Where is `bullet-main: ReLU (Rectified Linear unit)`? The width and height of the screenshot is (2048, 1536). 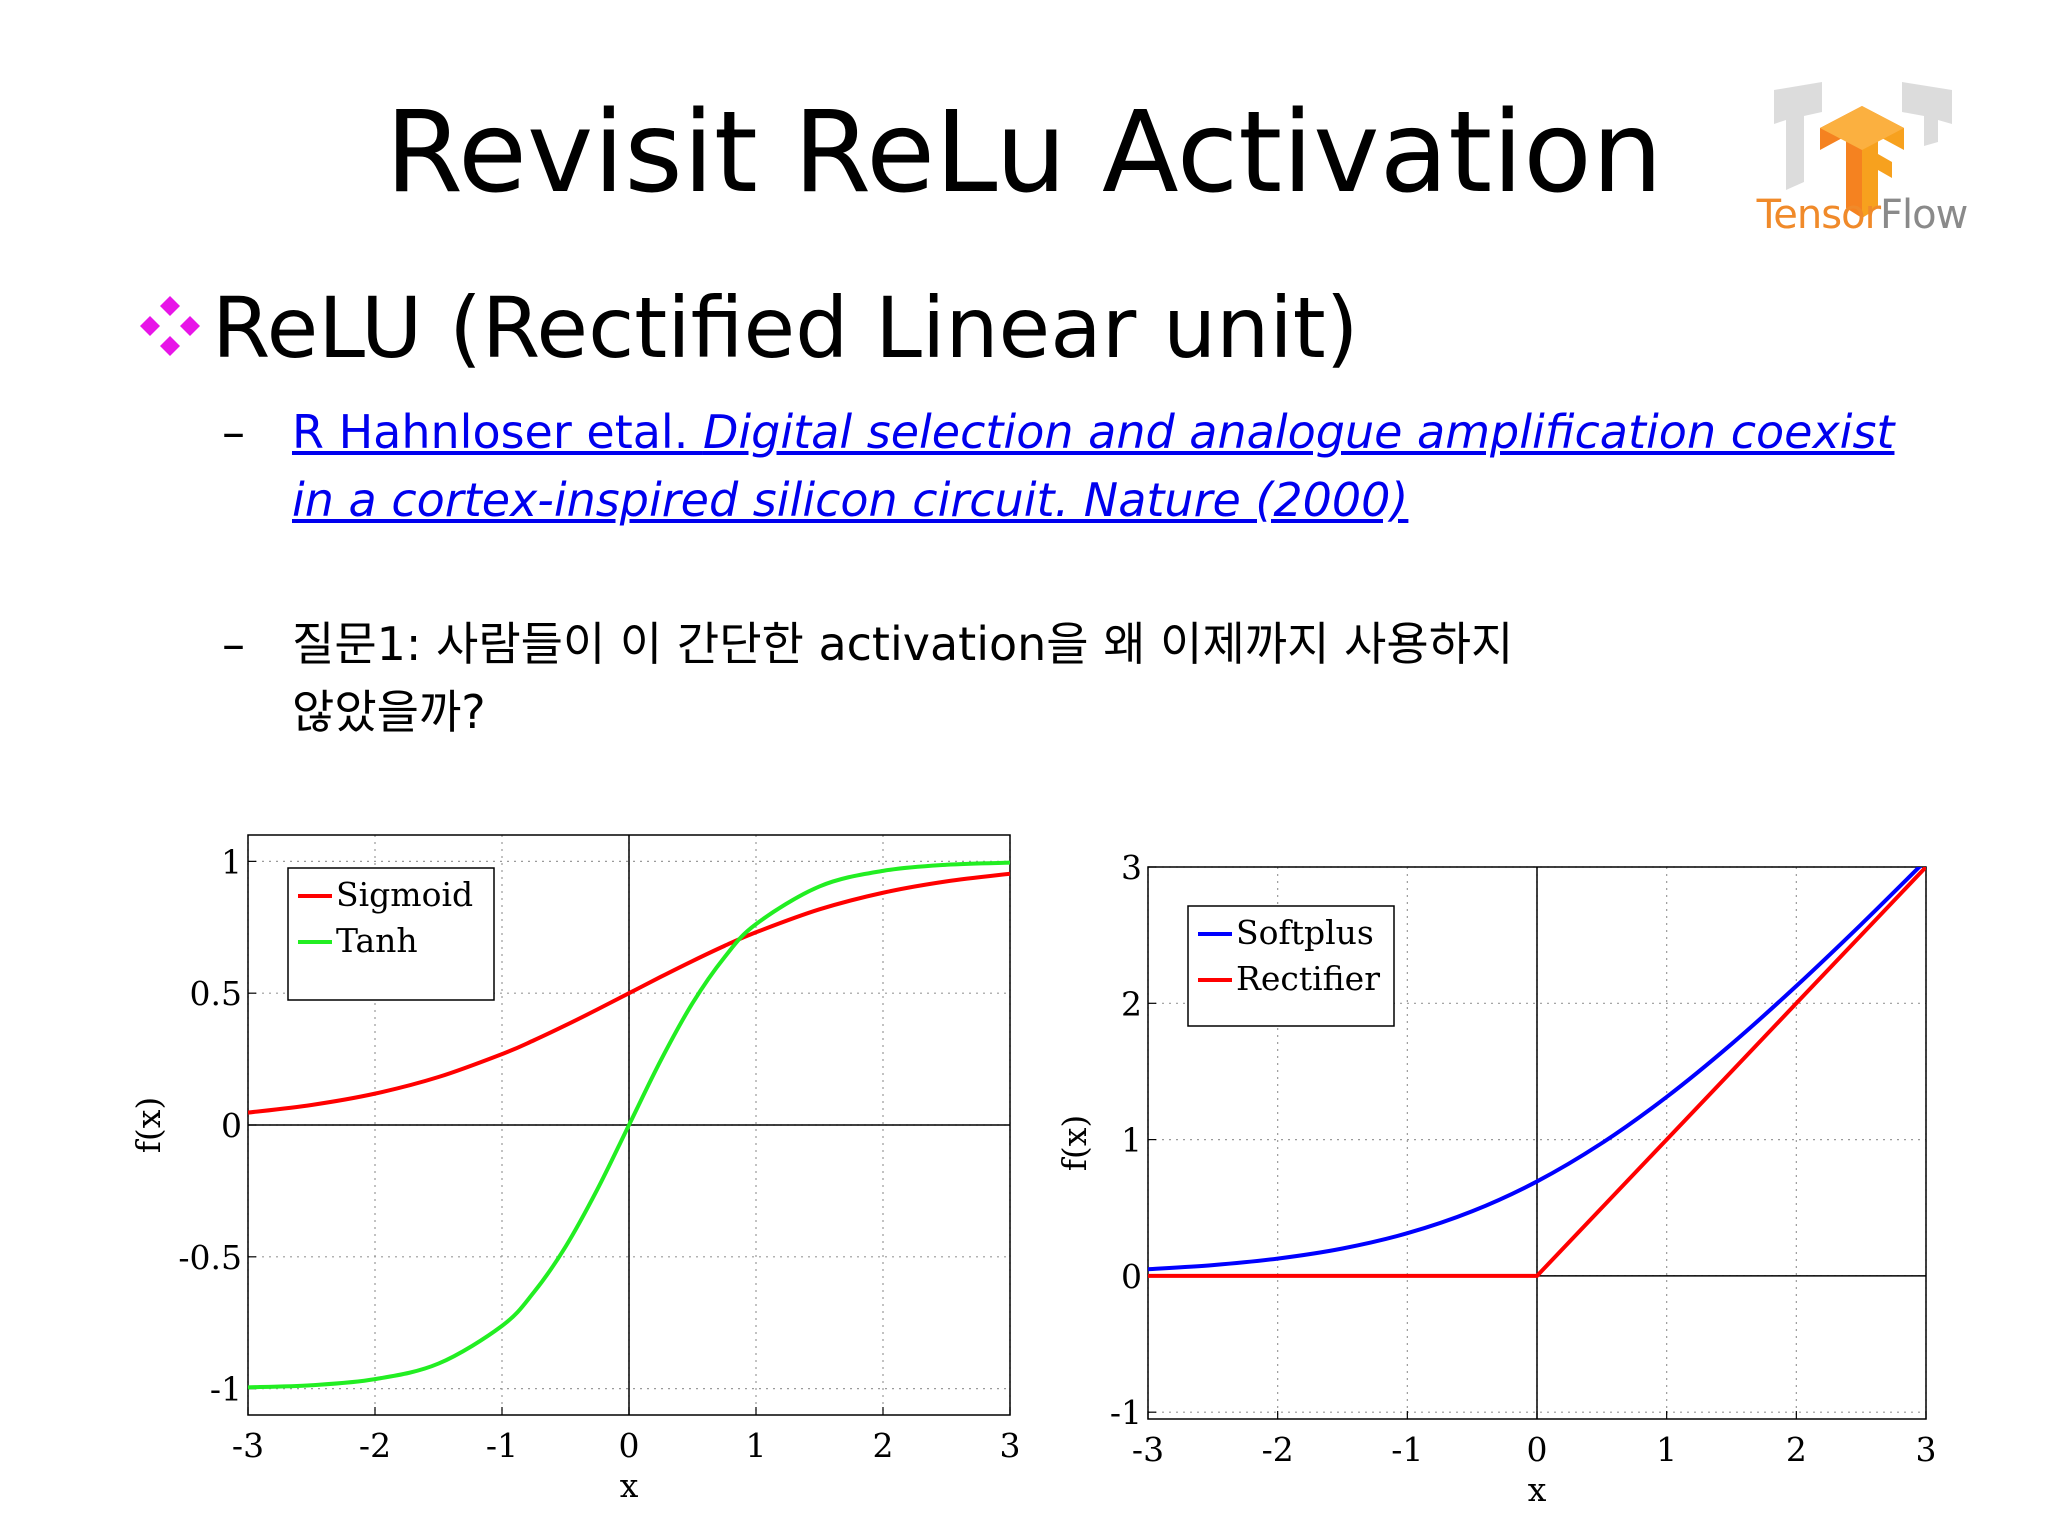
bullet-main: ReLU (Rectified Linear unit) is located at coordinates (745, 328).